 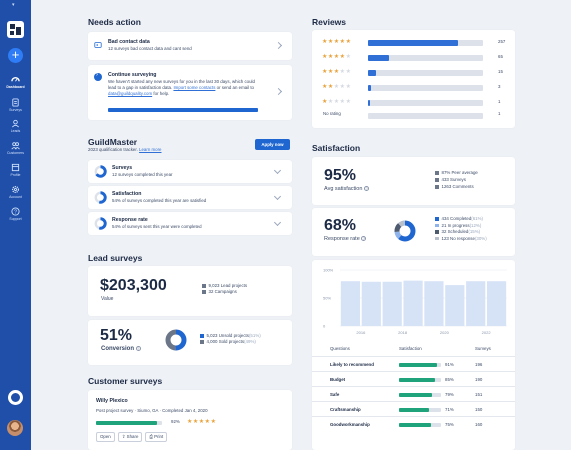 I want to click on survey-count: 190, so click(x=479, y=379).